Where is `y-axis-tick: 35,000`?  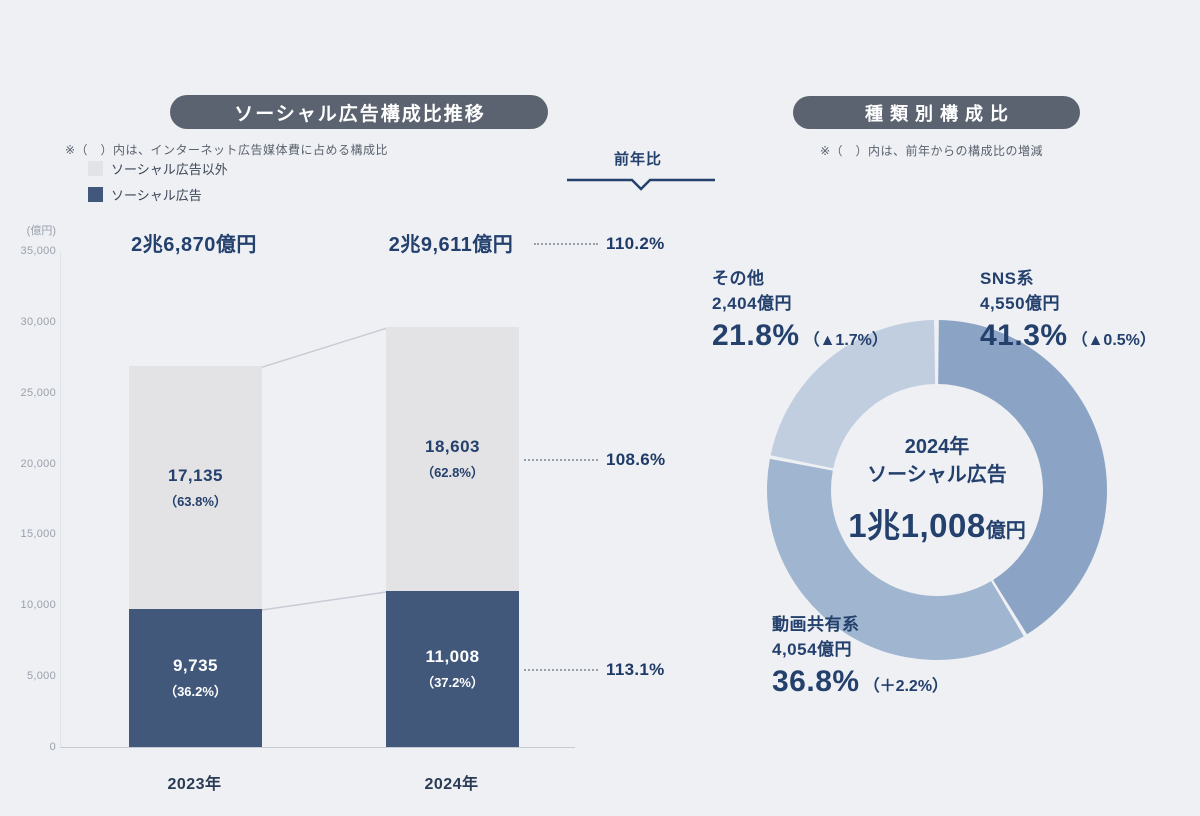 y-axis-tick: 35,000 is located at coordinates (38, 251).